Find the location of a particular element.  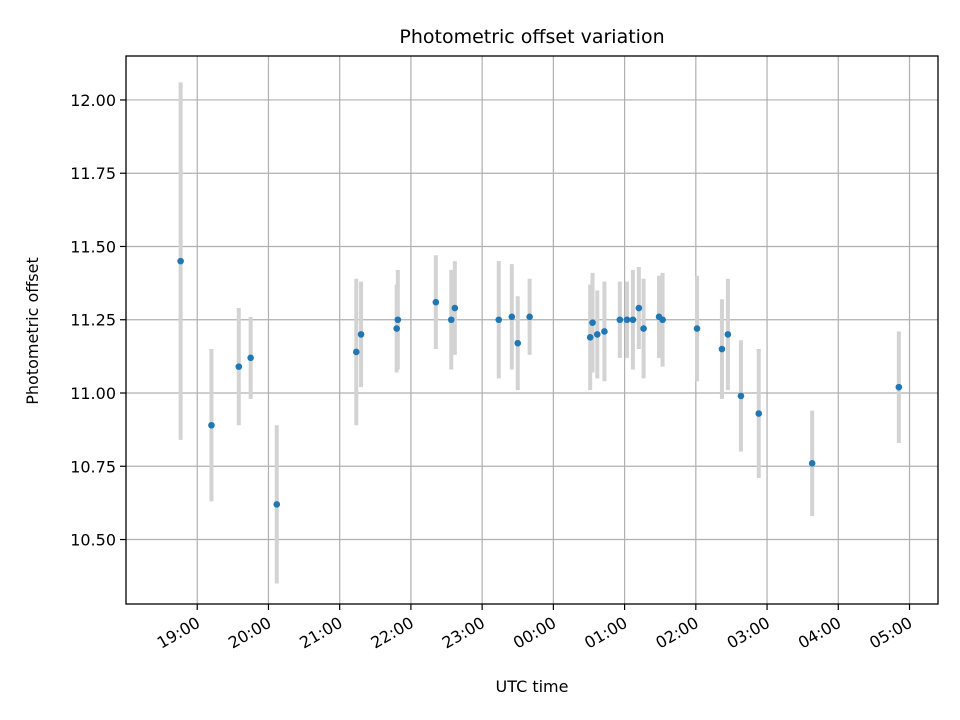

y-tick-label: 10.50 is located at coordinates (93, 540).